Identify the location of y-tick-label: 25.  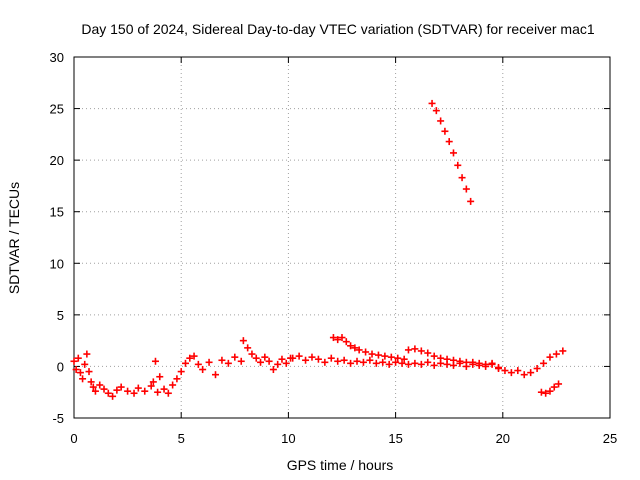
(57, 109).